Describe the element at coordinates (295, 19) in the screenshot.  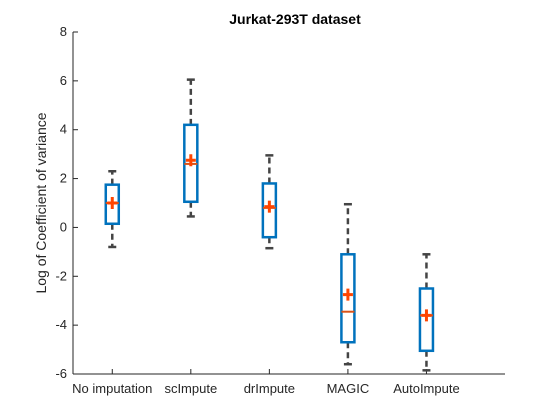
I see `chart-title: Jurkat-293T dataset` at that location.